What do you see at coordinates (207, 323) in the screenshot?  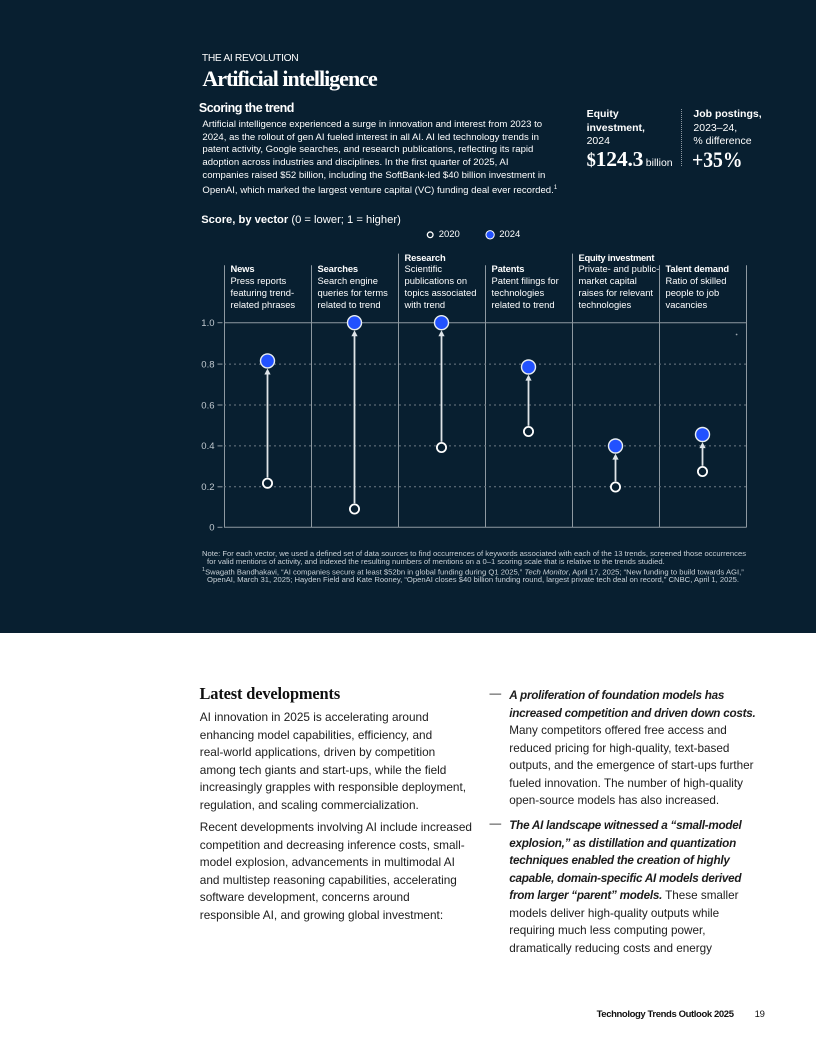 I see `svg-text: 1.0` at bounding box center [207, 323].